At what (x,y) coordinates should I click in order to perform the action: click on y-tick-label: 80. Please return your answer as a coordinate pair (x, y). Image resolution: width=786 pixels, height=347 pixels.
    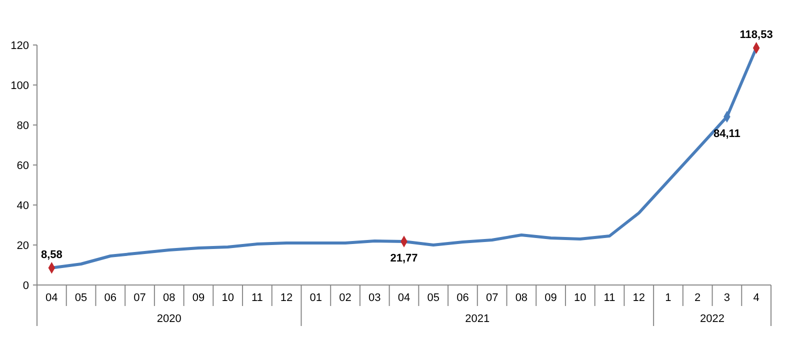
    Looking at the image, I should click on (22, 126).